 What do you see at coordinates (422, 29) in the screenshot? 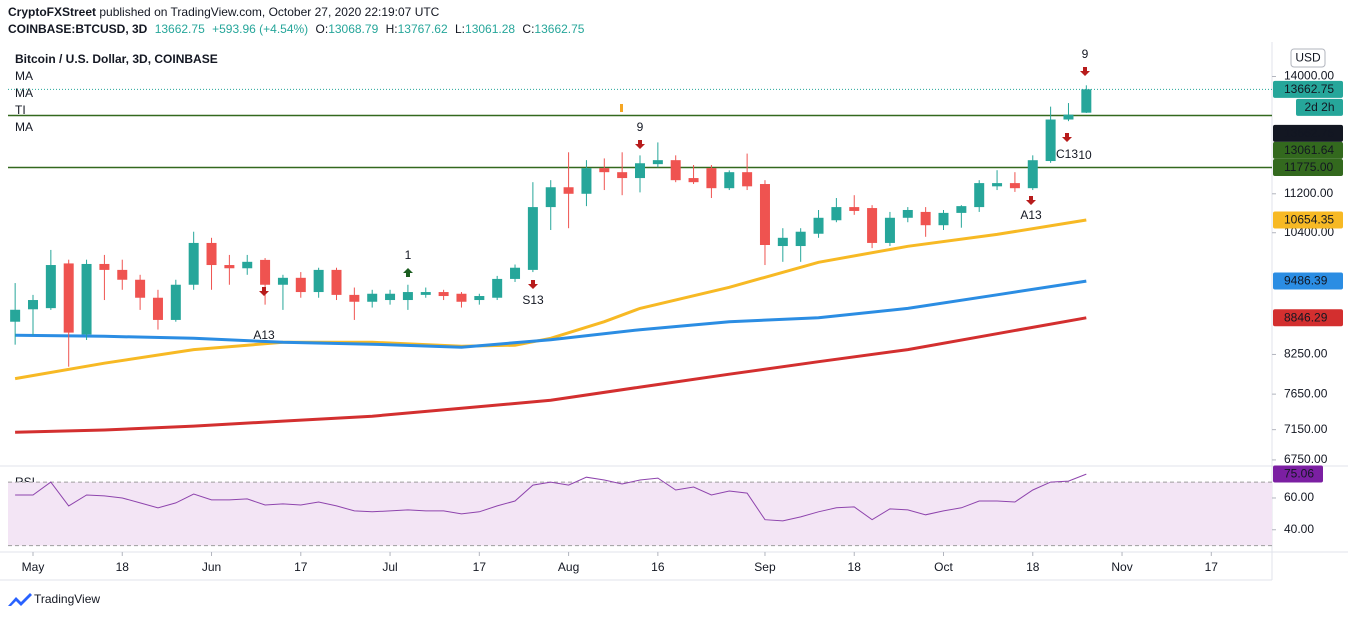
I see `ohlc-value: 13767.62` at bounding box center [422, 29].